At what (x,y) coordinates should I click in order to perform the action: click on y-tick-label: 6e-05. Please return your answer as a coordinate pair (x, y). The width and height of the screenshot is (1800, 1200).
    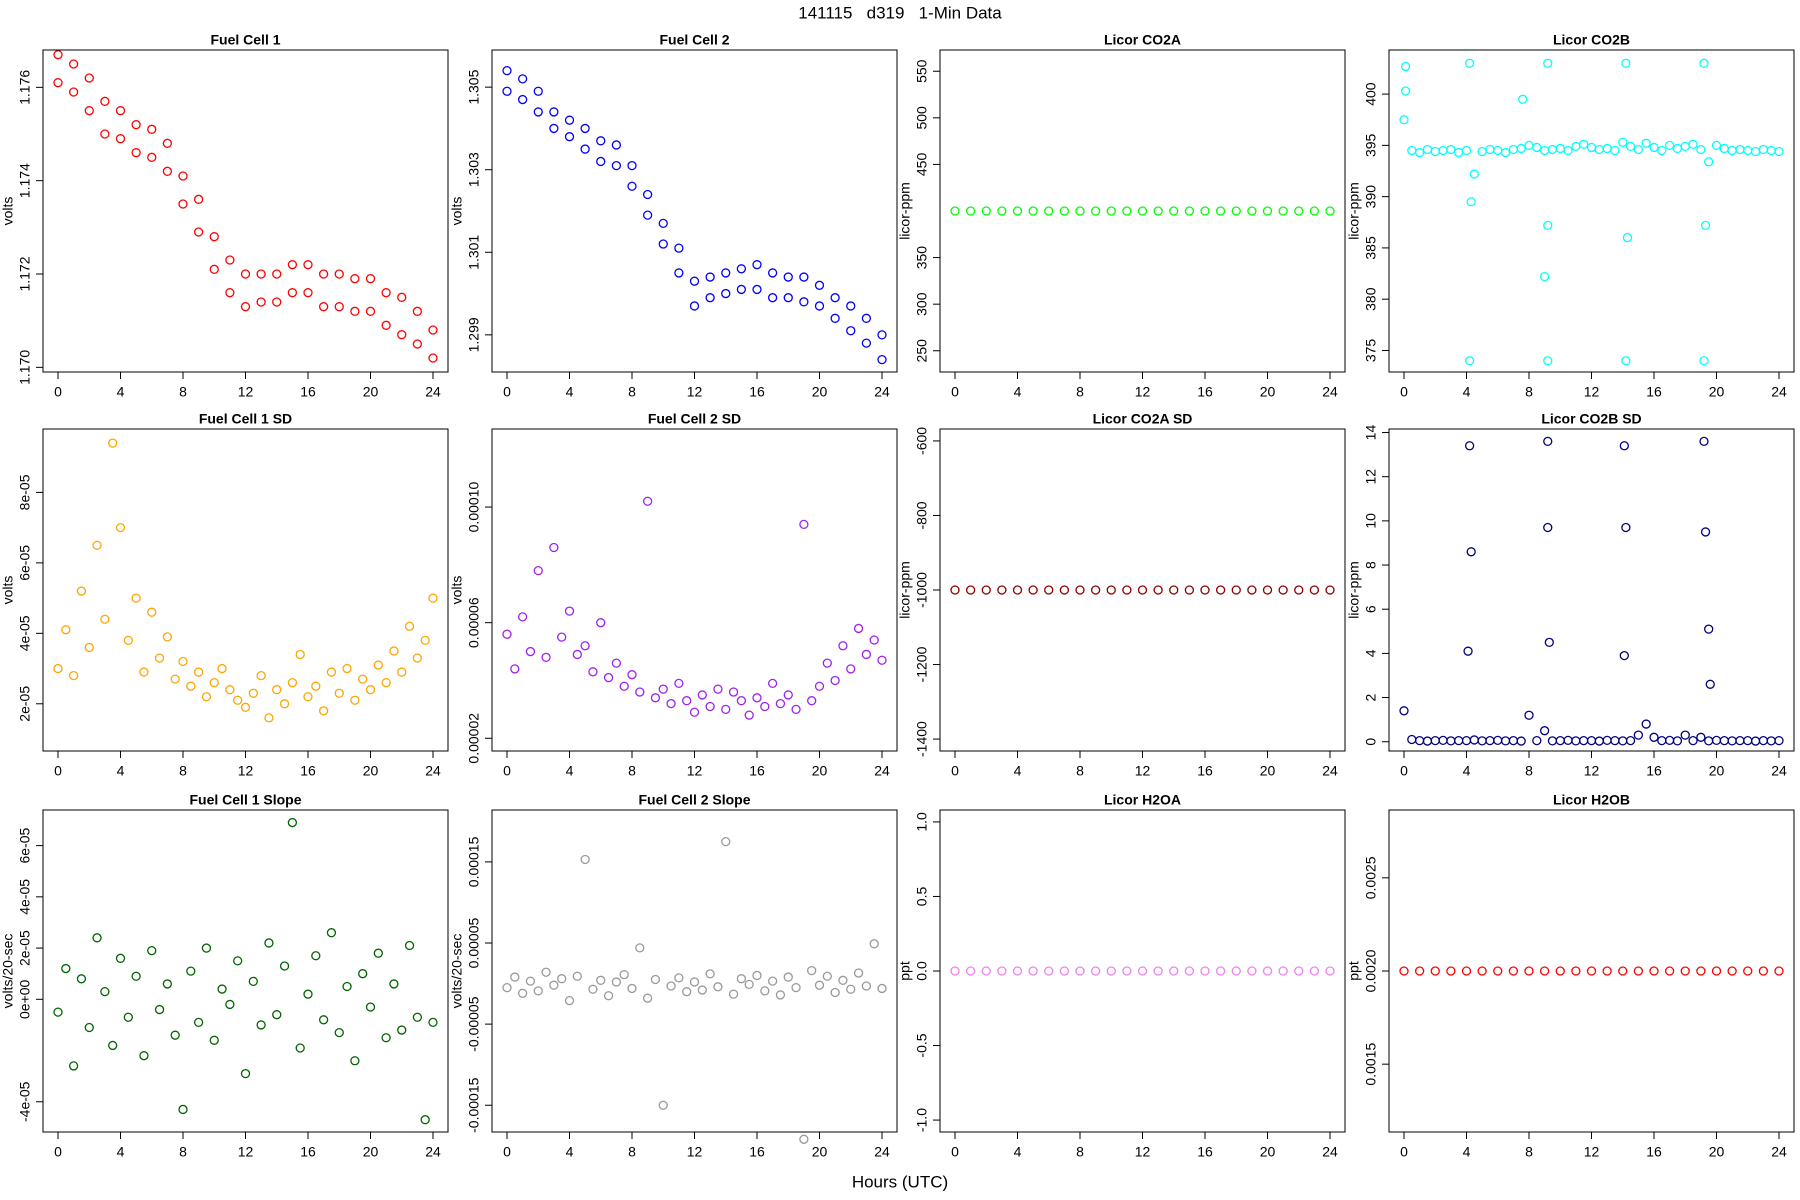
    Looking at the image, I should click on (25, 845).